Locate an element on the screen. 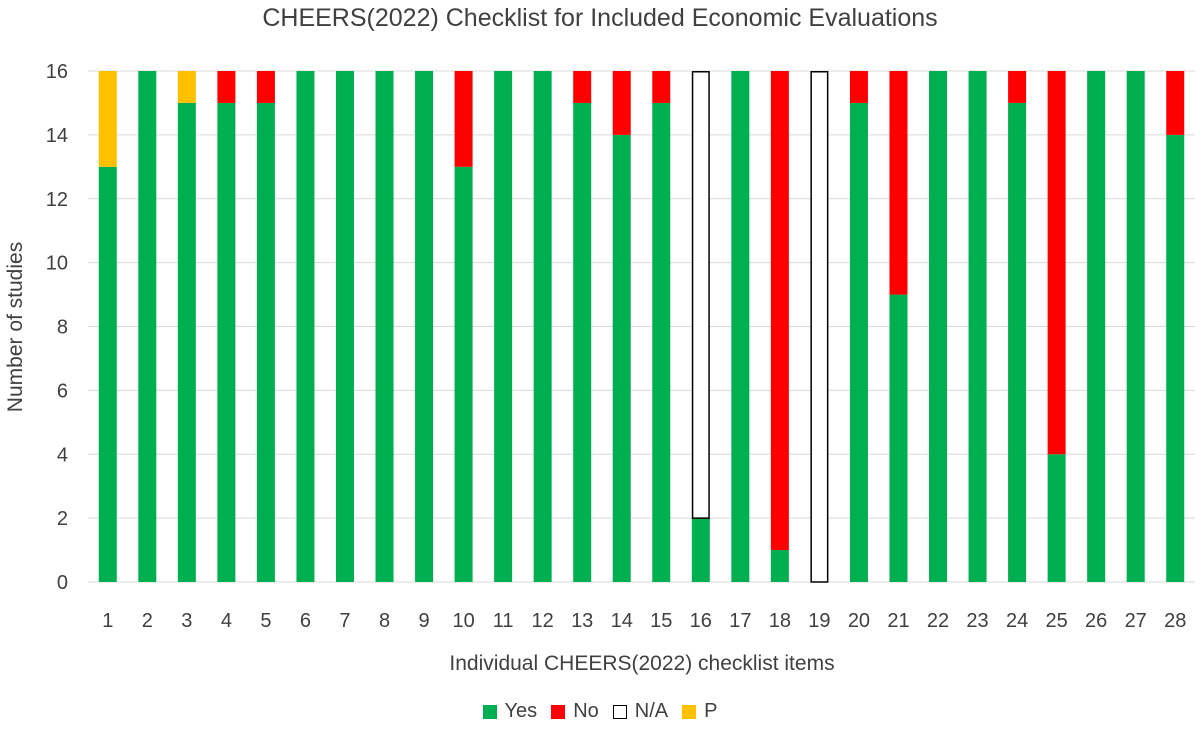 Image resolution: width=1200 pixels, height=729 pixels. legend-label: No is located at coordinates (586, 711).